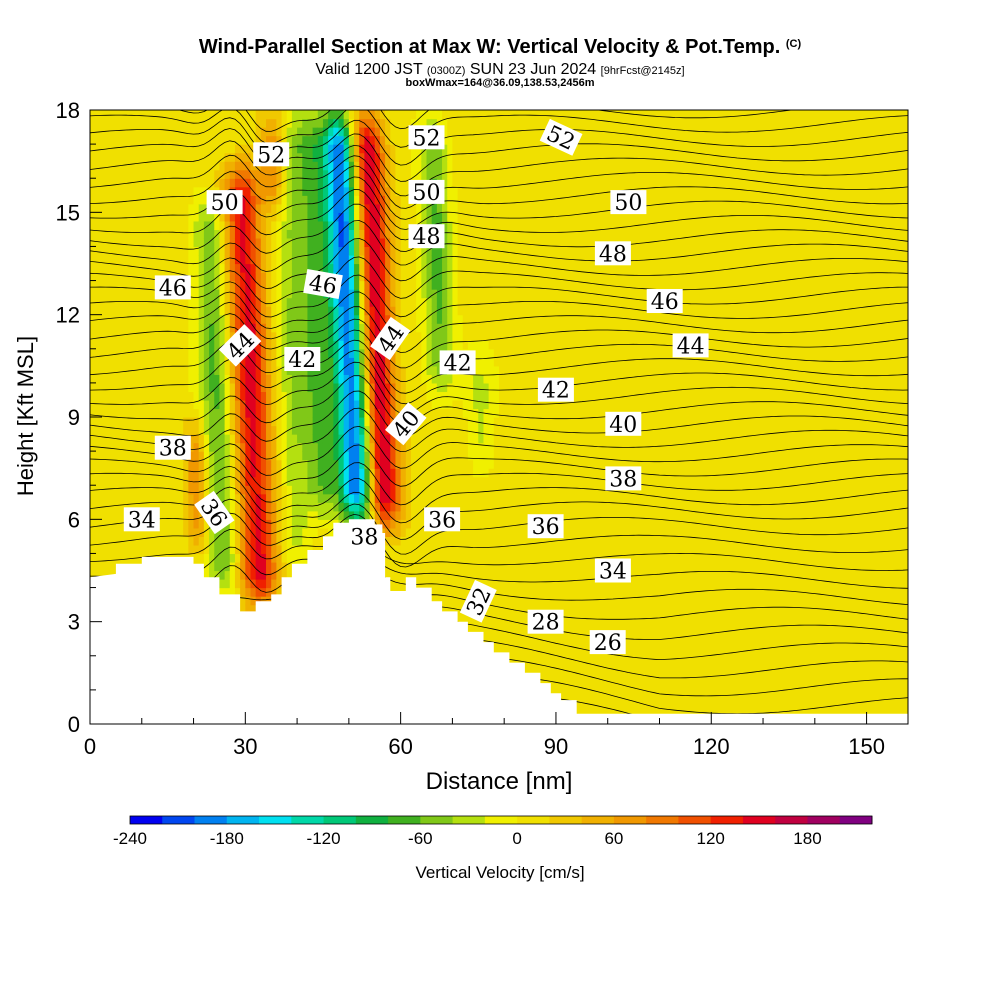 The image size is (1000, 1000). Describe the element at coordinates (446, 71) in the screenshot. I see `valid-utc: (0300Z)` at that location.